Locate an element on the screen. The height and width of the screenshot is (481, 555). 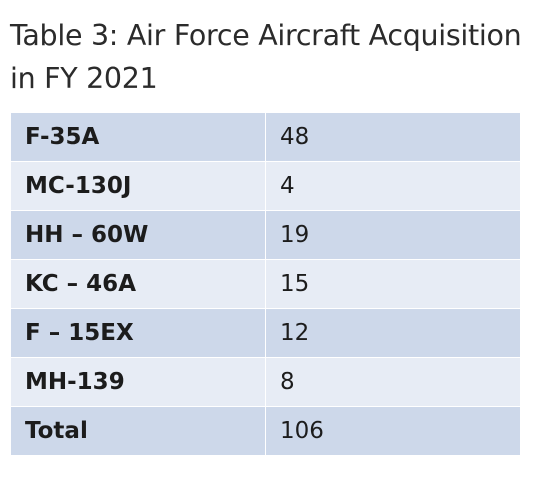
aircraft-cell: F-35A is located at coordinates (138, 137).